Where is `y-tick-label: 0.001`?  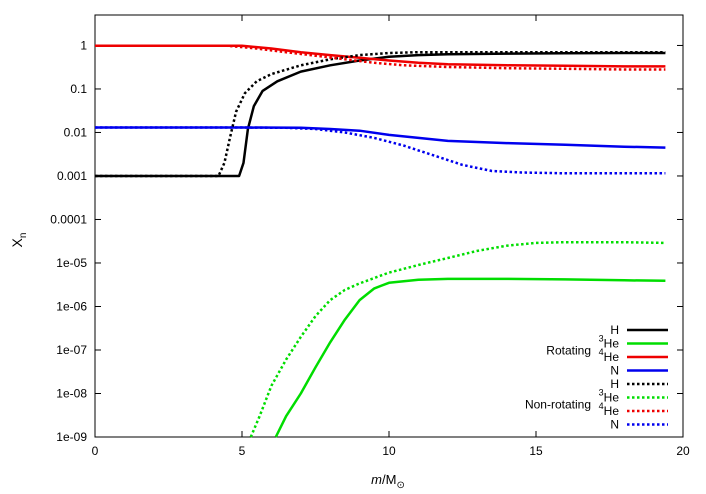
y-tick-label: 0.001 is located at coordinates (72, 176).